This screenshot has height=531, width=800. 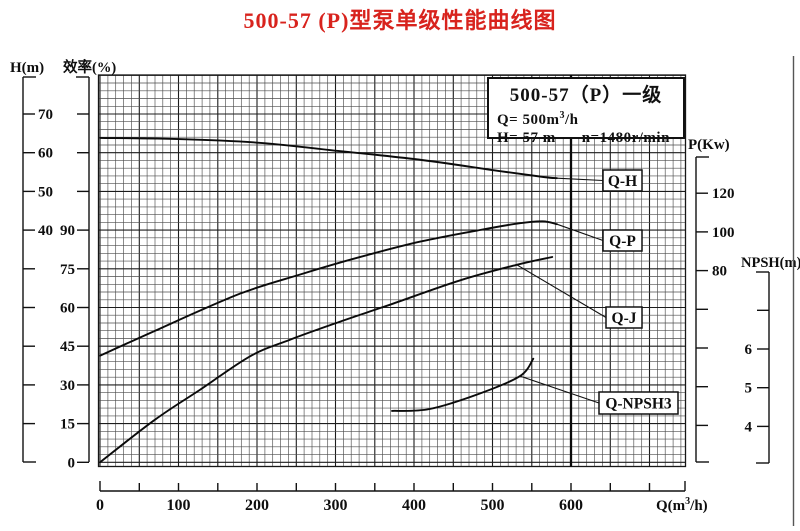 I want to click on curve-label-Q-H: Q-H, so click(x=622, y=181).